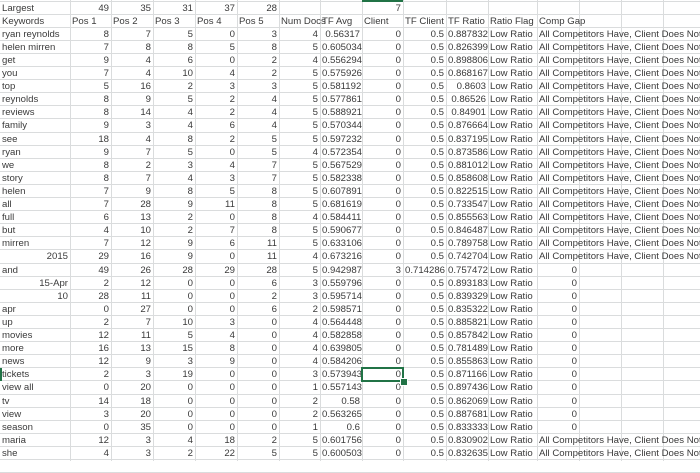 This screenshot has width=700, height=473. What do you see at coordinates (106, 34) in the screenshot?
I see `cell-pos-1: 8` at bounding box center [106, 34].